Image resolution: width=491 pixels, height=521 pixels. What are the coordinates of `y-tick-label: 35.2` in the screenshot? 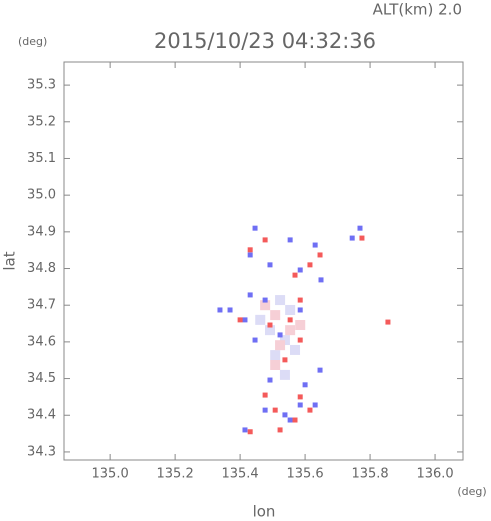 It's located at (41, 121).